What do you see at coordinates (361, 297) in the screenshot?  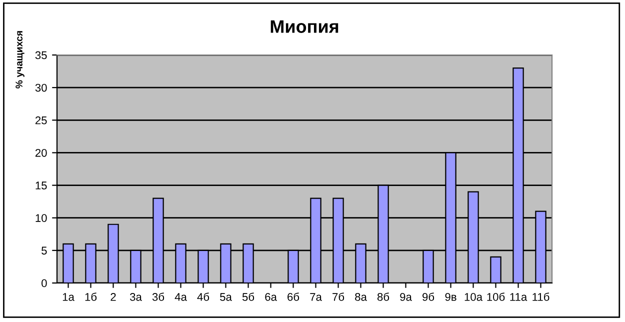 I see `x-tick-label: 8а` at bounding box center [361, 297].